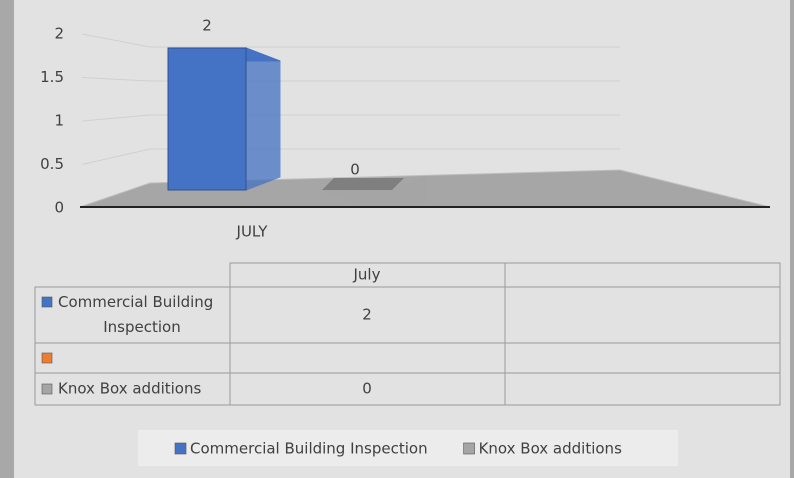 The width and height of the screenshot is (794, 478). Describe the element at coordinates (59, 34) in the screenshot. I see `y-tick-label: 2` at that location.